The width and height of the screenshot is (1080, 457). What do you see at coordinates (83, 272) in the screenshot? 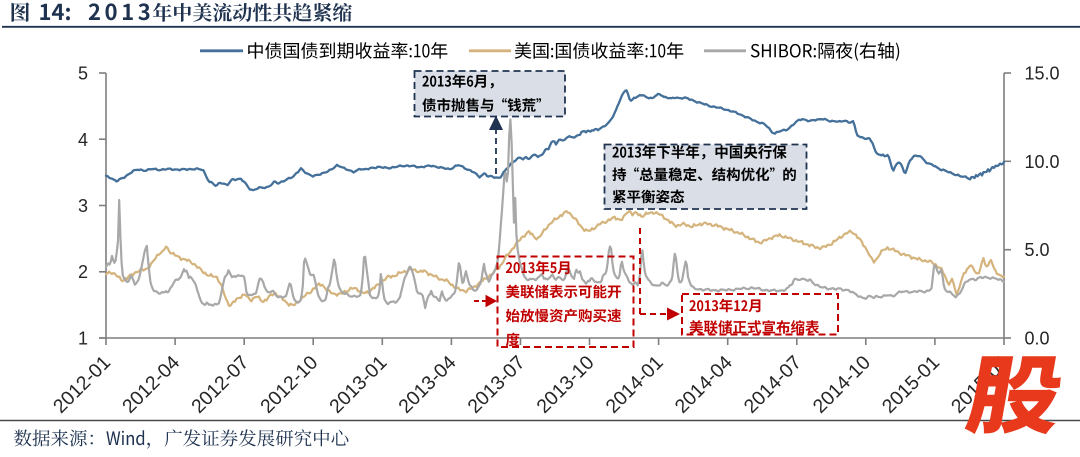
I see `svg-text: 2` at bounding box center [83, 272].